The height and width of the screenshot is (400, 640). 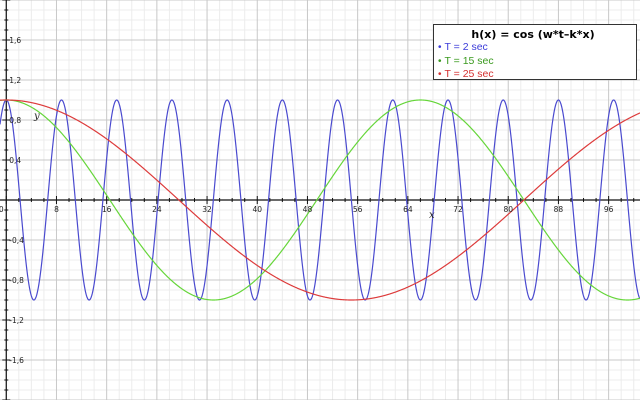 What do you see at coordinates (15, 160) in the screenshot?
I see `y-tick-label: 0,4` at bounding box center [15, 160].